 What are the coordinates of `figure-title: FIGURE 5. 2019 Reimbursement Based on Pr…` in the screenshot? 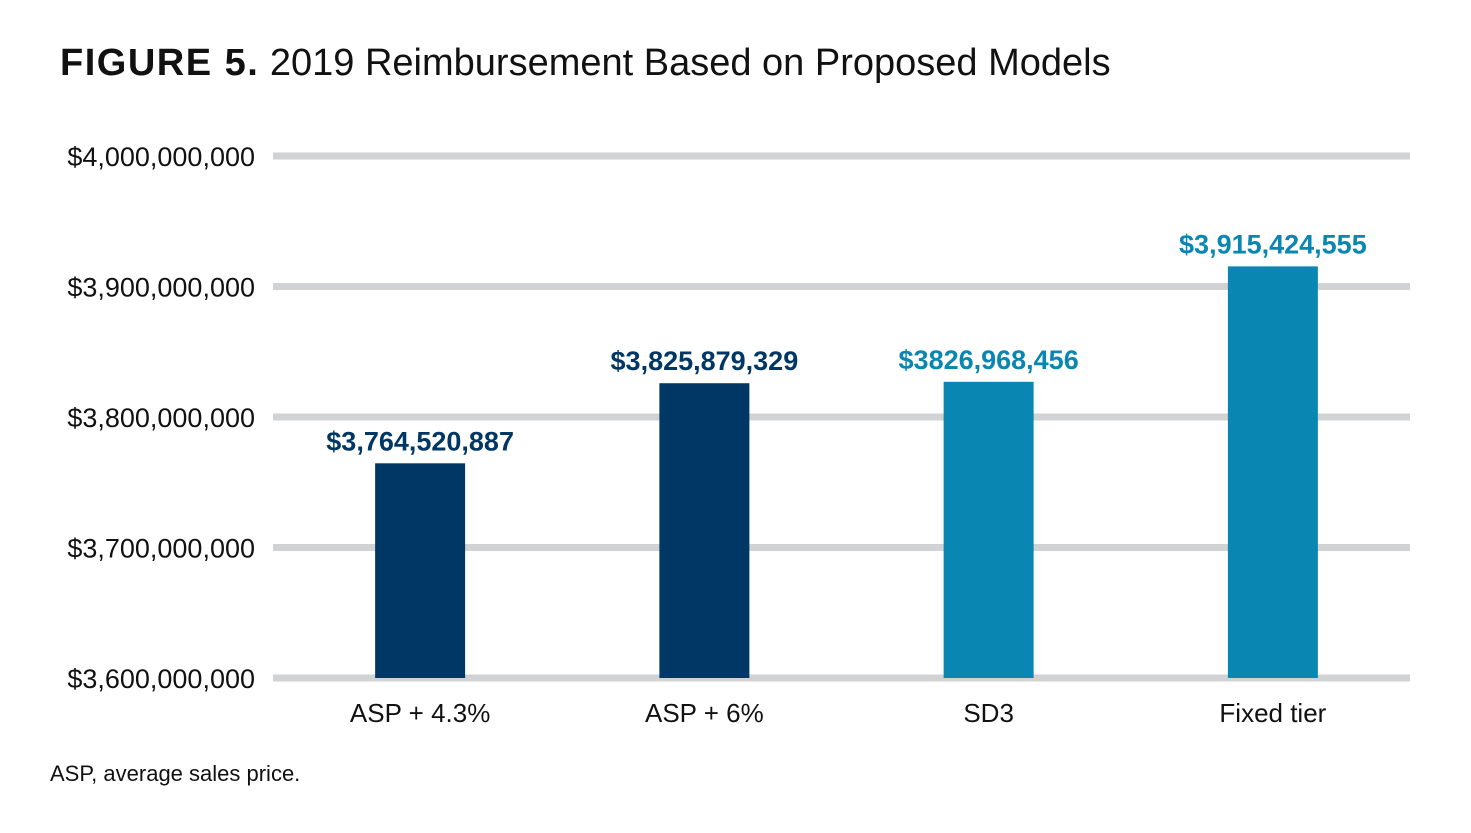 It's located at (585, 63).